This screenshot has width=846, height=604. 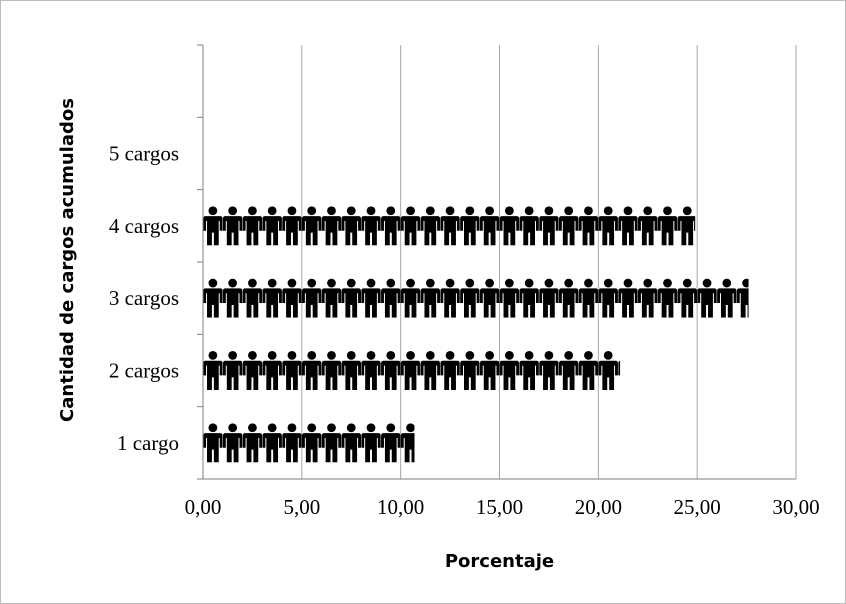 I want to click on x-tick-label: 25,00, so click(x=697, y=507).